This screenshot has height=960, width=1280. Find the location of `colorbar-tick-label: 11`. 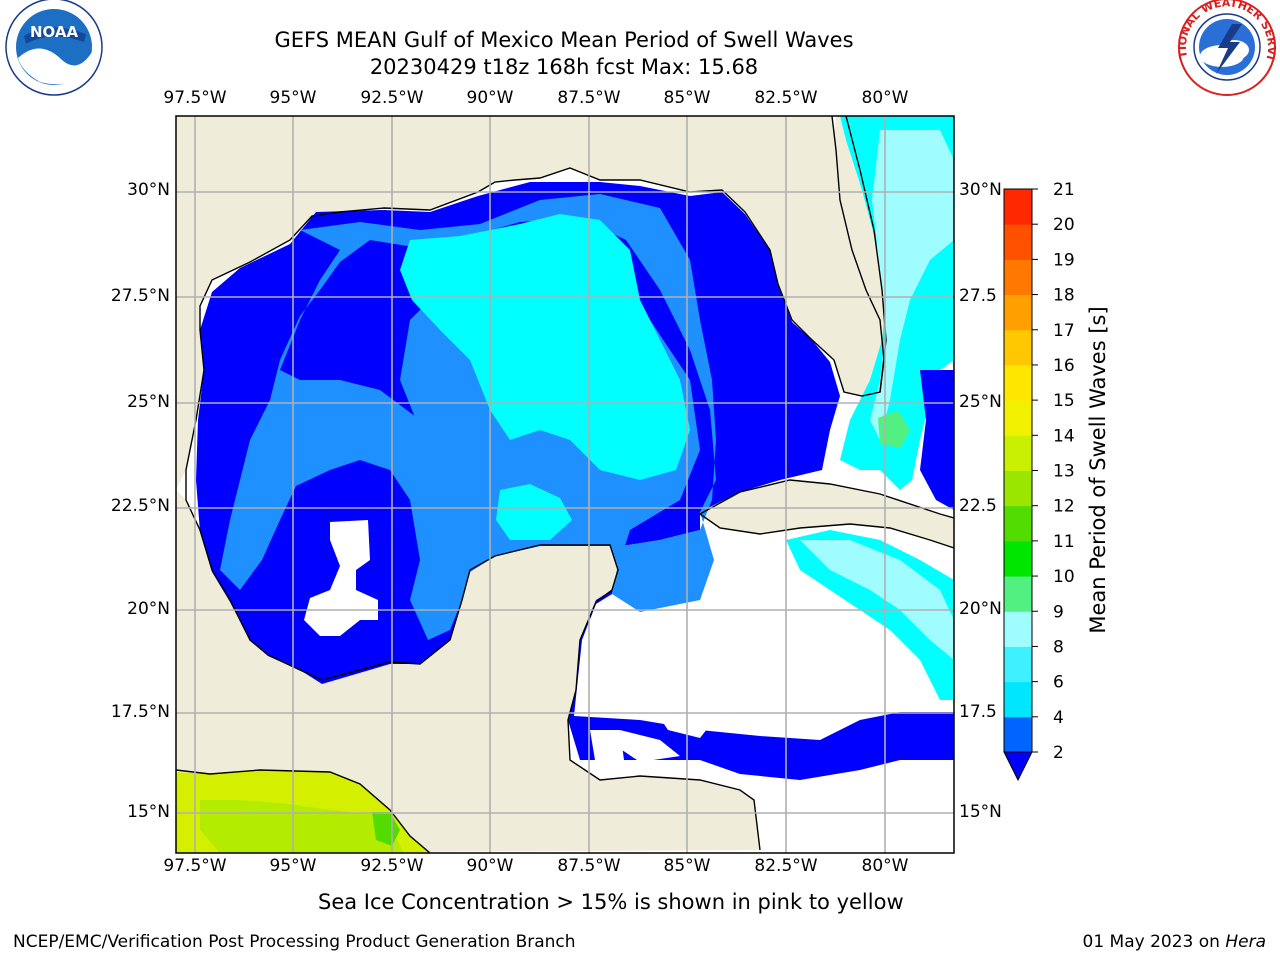

colorbar-tick-label: 11 is located at coordinates (1064, 542).